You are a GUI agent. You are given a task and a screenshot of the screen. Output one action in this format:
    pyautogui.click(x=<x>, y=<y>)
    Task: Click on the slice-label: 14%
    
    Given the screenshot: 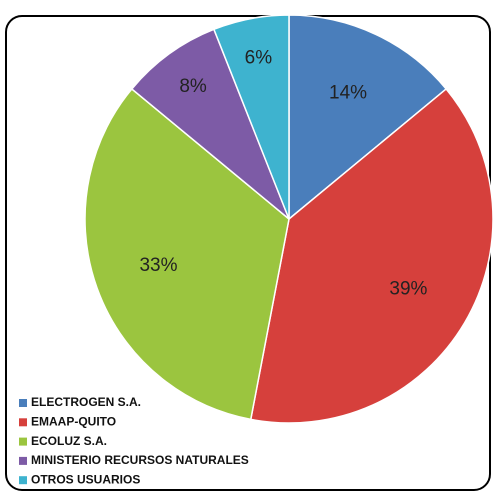 What is the action you would take?
    pyautogui.click(x=348, y=92)
    